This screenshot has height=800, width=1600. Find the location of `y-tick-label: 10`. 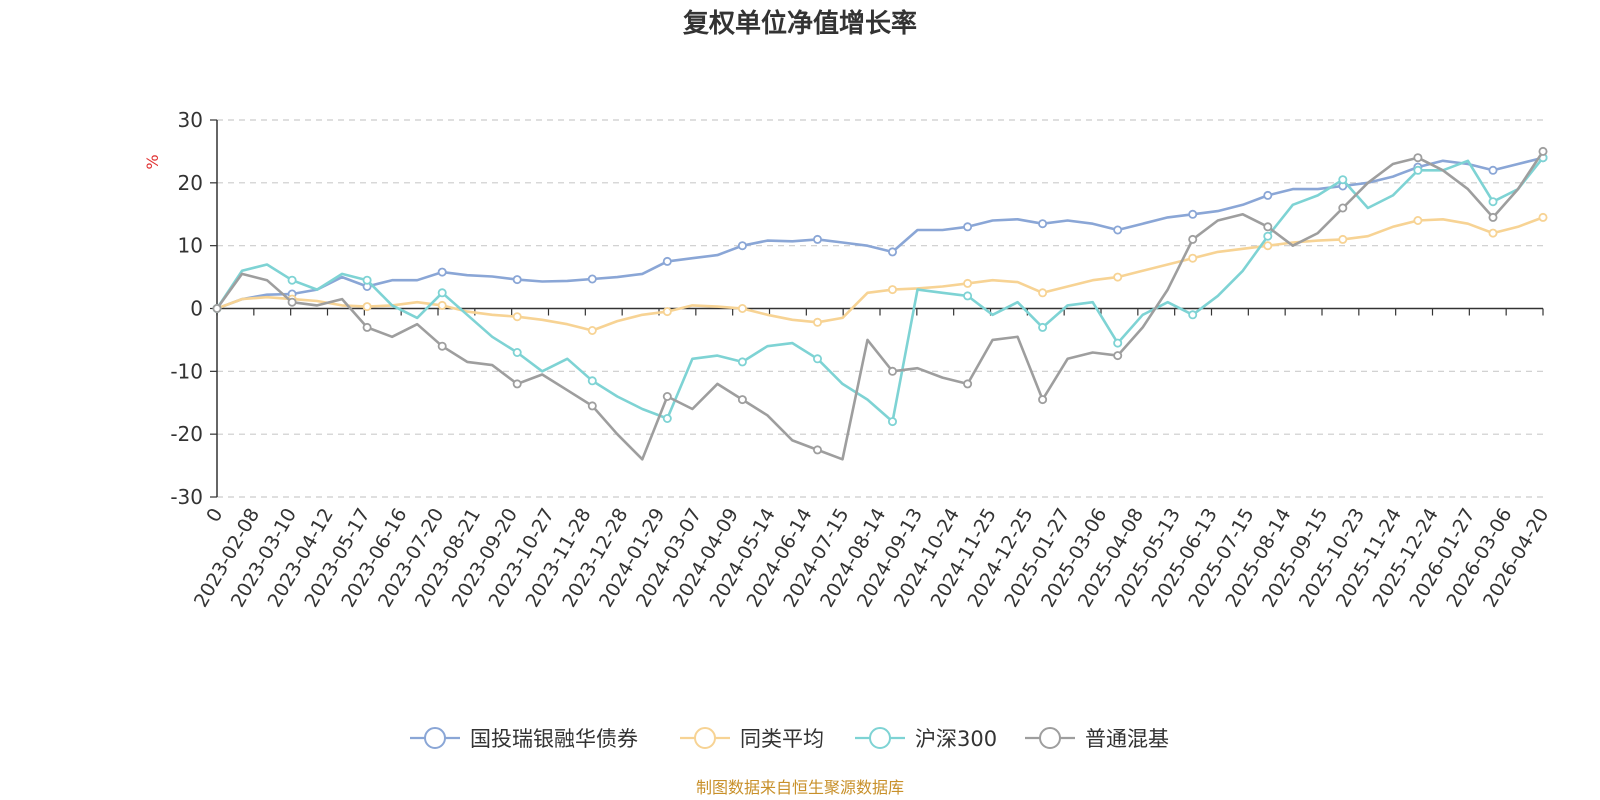

y-tick-label: 10 is located at coordinates (190, 246).